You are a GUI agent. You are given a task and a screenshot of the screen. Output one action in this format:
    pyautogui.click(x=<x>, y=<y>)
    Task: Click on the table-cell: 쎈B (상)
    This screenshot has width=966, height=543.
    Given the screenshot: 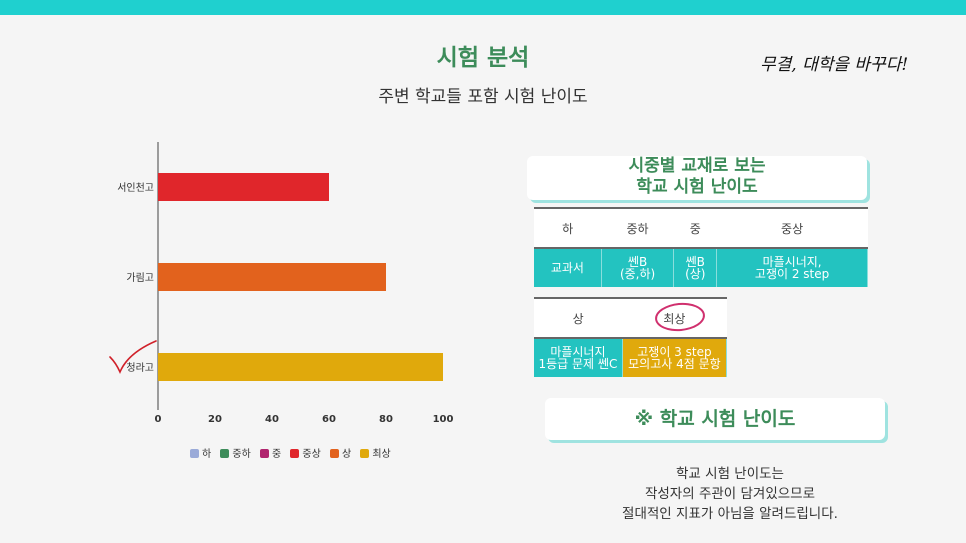 What is the action you would take?
    pyautogui.click(x=695, y=267)
    